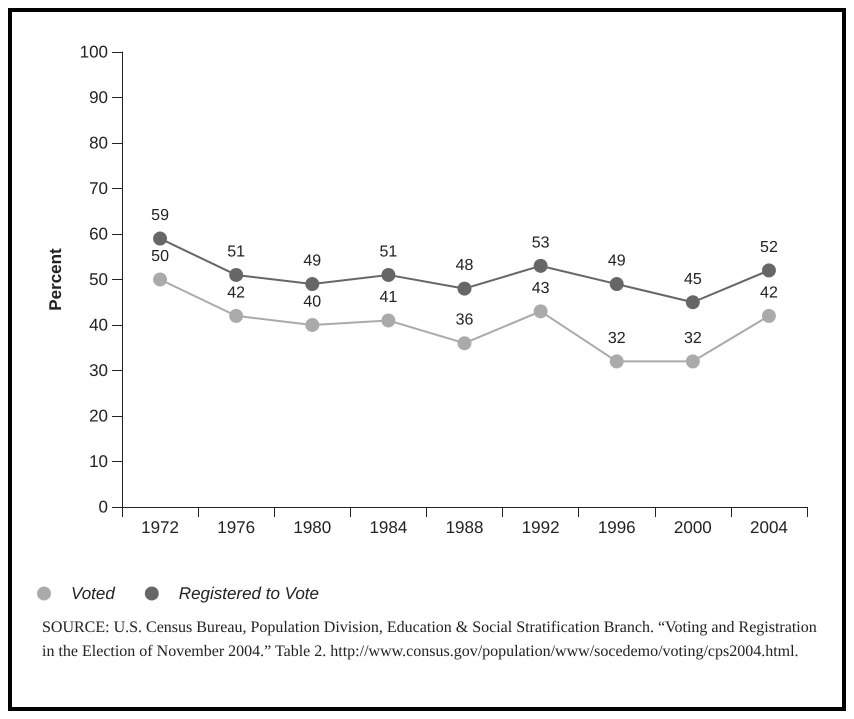 The image size is (854, 719). What do you see at coordinates (98, 143) in the screenshot?
I see `y-tick-label: 80` at bounding box center [98, 143].